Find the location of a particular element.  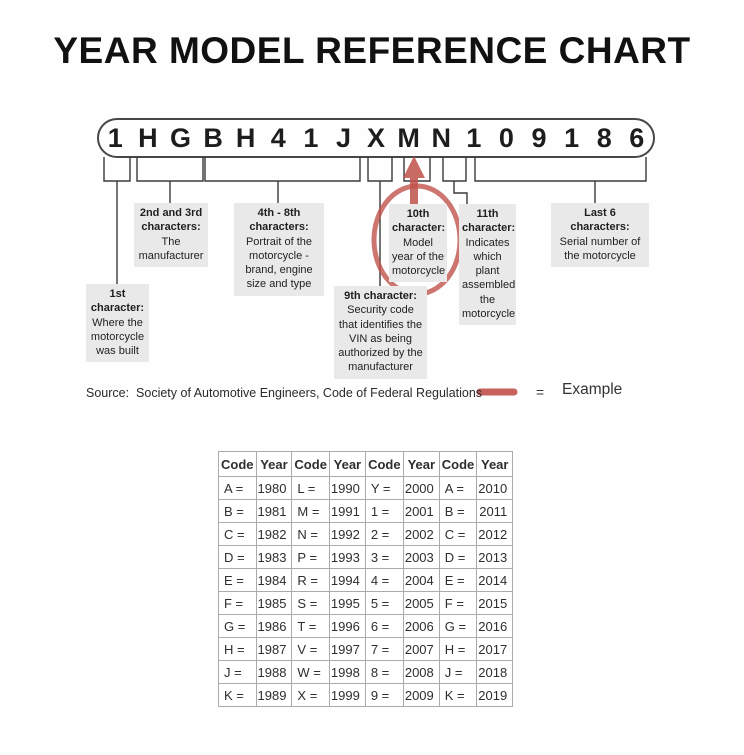

vin-character: B is located at coordinates (213, 137).